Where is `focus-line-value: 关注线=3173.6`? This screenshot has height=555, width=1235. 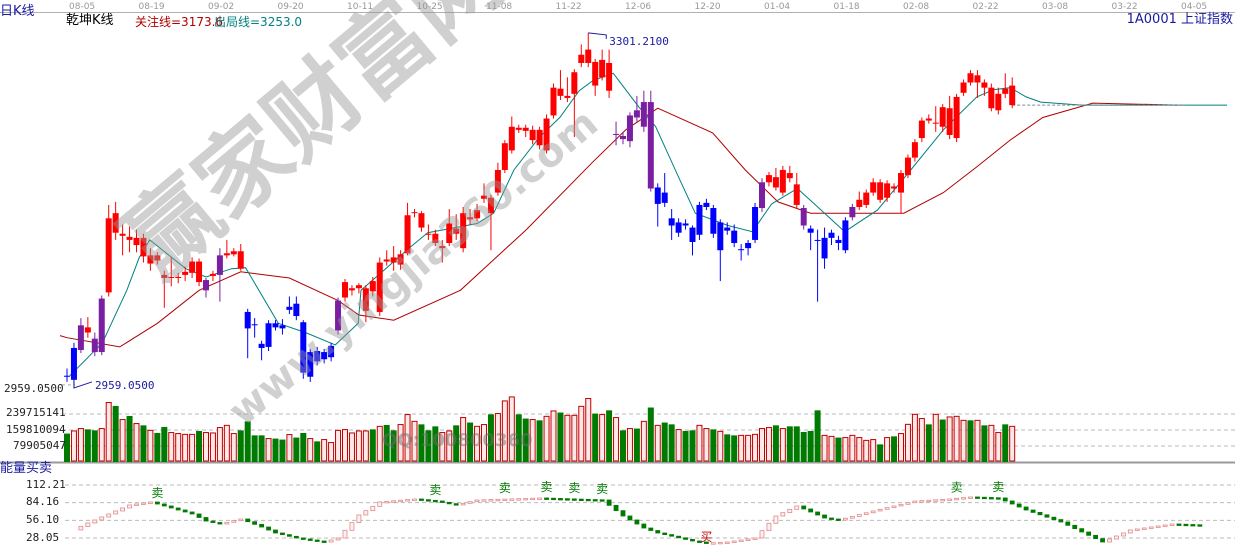 focus-line-value: 关注线=3173.6 is located at coordinates (179, 22).